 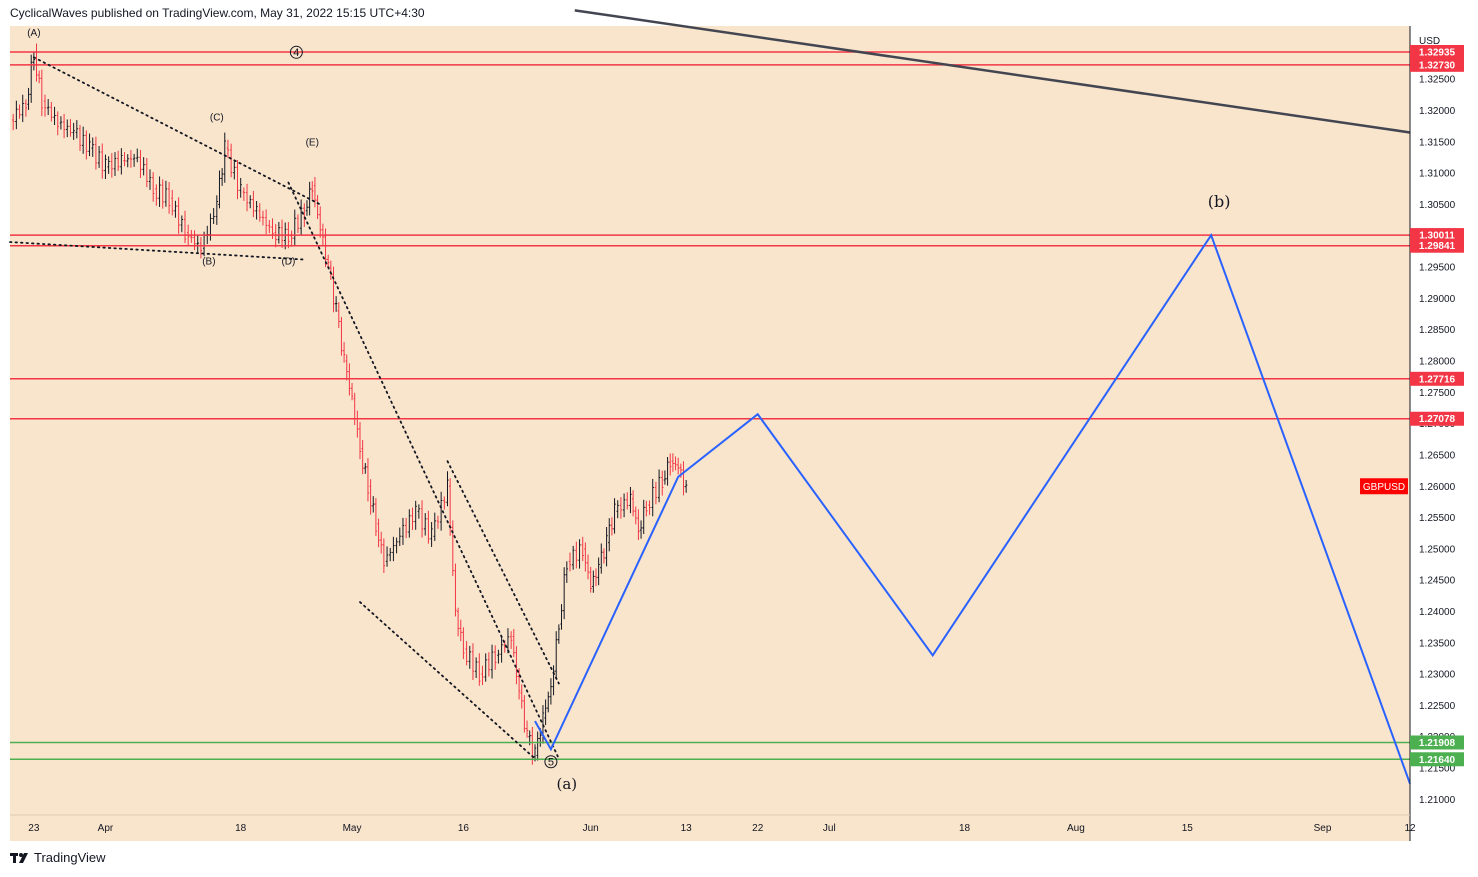 What do you see at coordinates (1437, 299) in the screenshot?
I see `y-tick-label: 1.29000` at bounding box center [1437, 299].